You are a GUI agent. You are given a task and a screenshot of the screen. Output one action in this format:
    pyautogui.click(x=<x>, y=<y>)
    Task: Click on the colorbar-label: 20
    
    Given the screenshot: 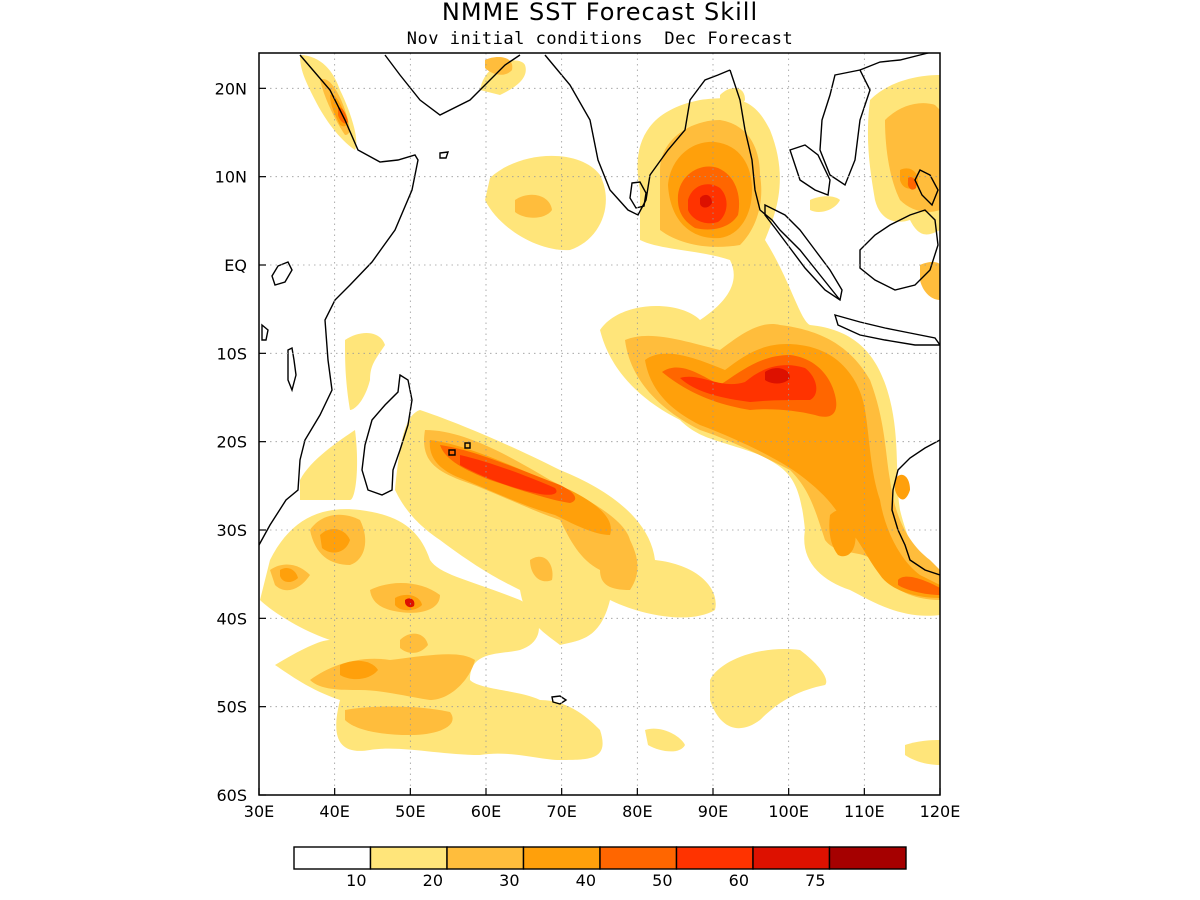 What is the action you would take?
    pyautogui.click(x=433, y=880)
    